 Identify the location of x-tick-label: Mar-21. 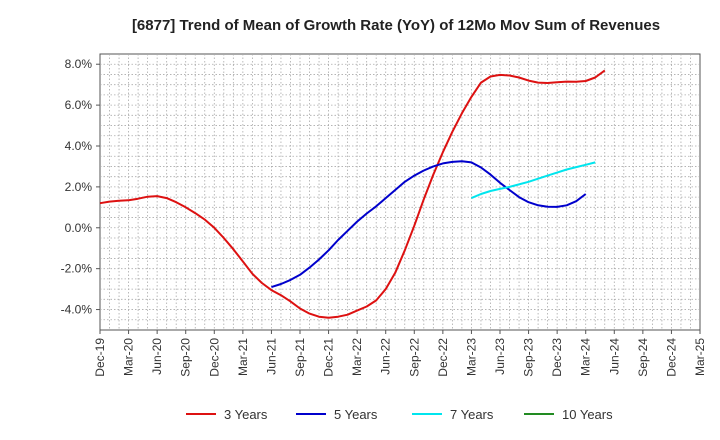
(243, 357).